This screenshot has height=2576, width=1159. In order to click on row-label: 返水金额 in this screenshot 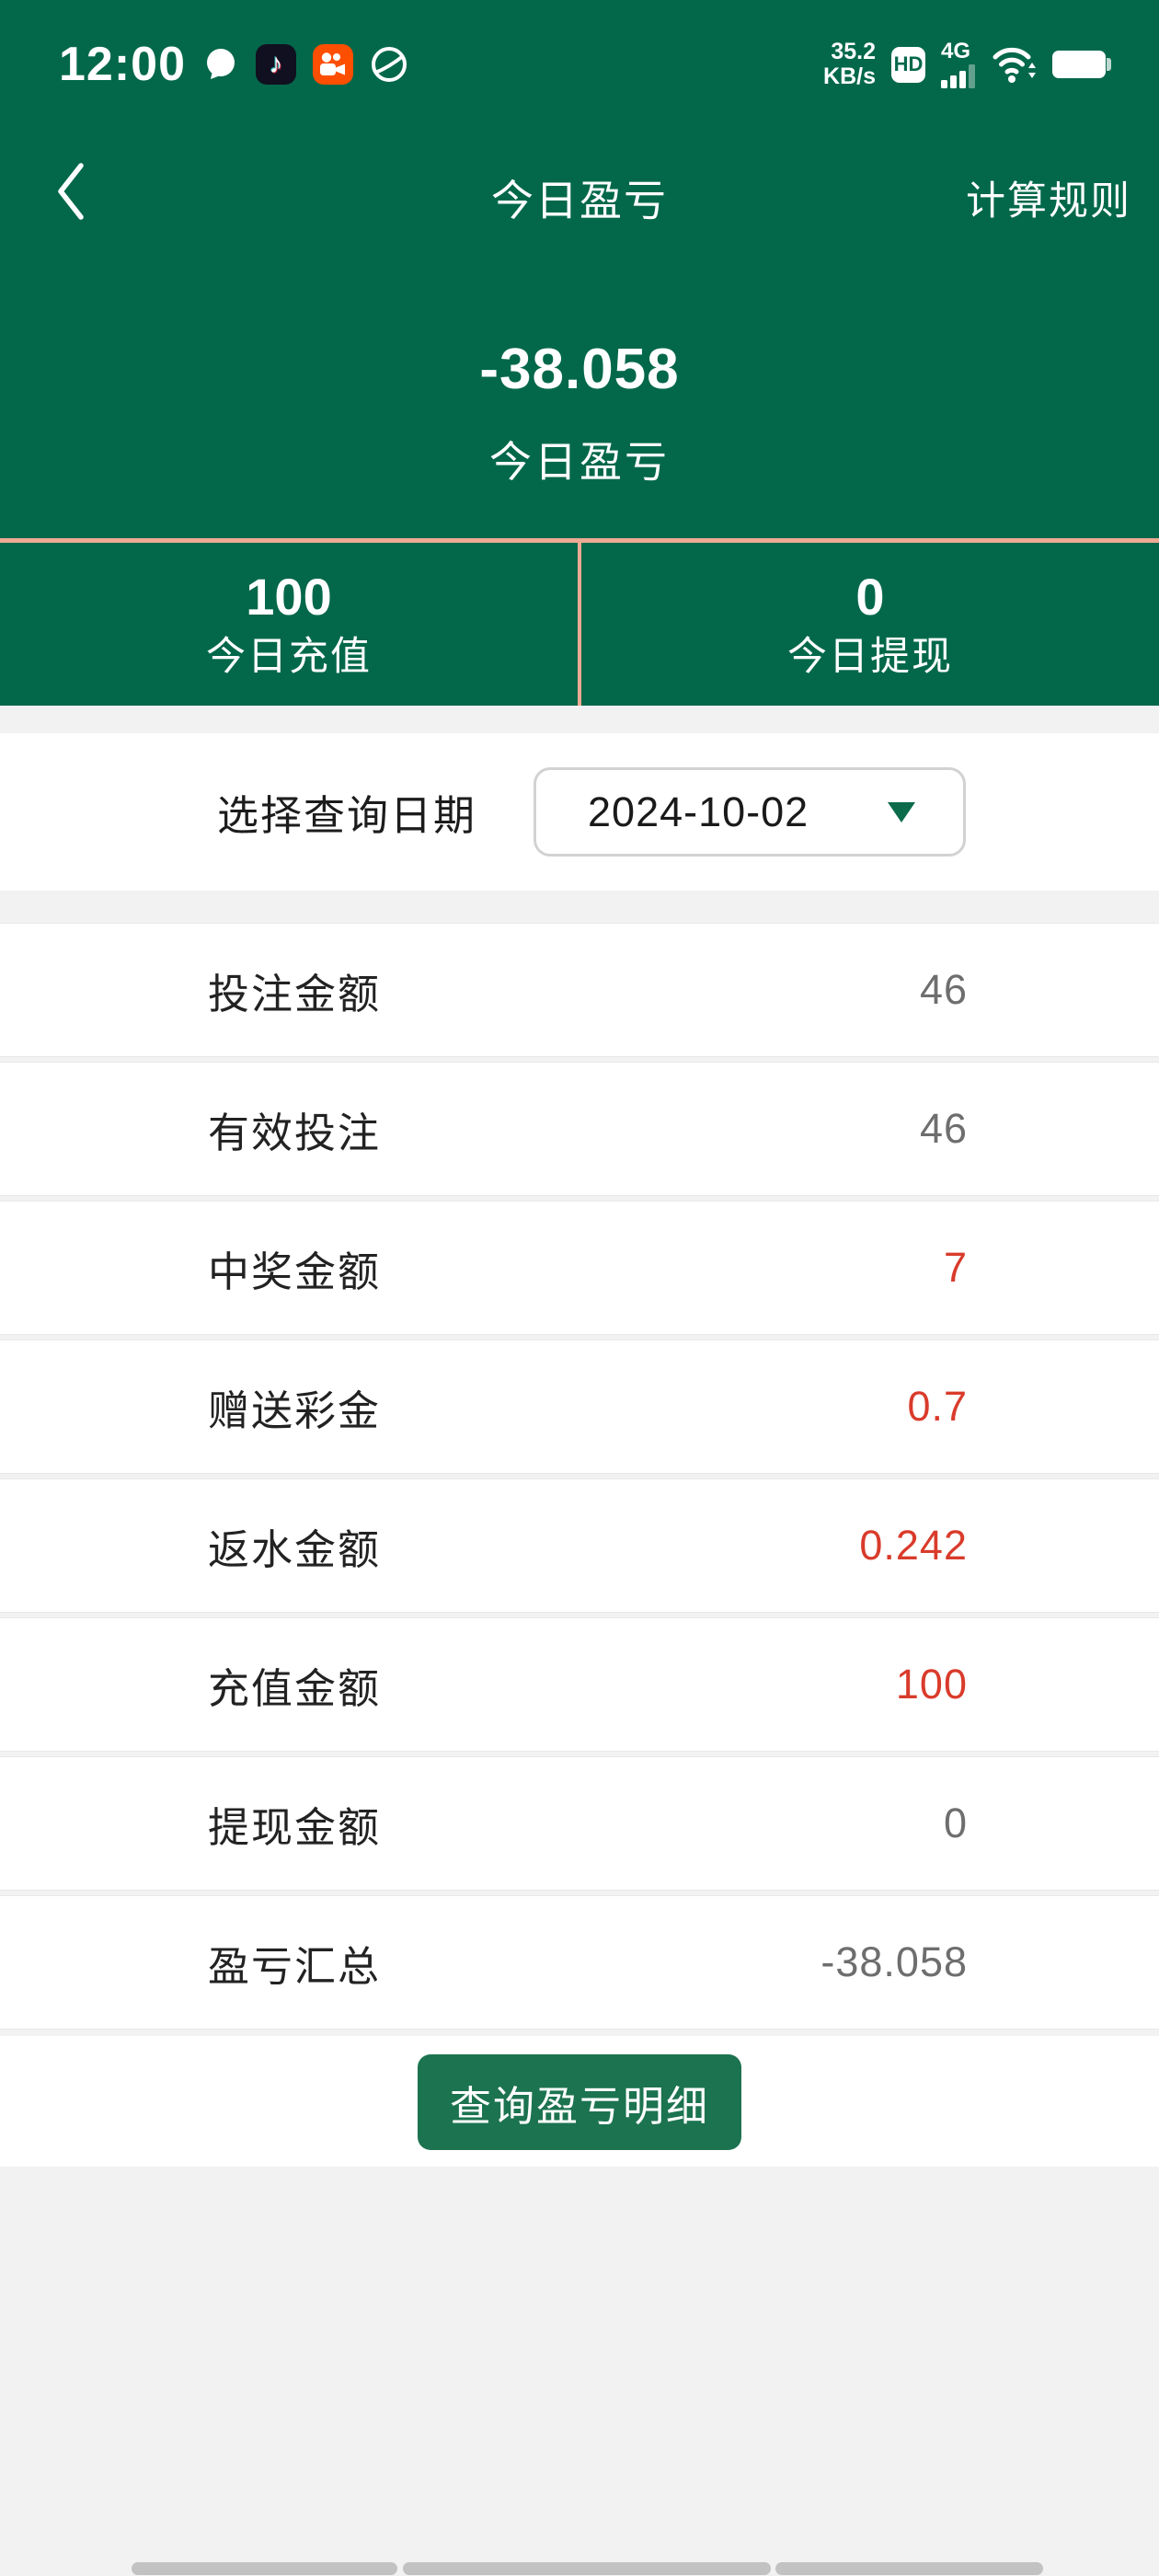, I will do `click(295, 1549)`.